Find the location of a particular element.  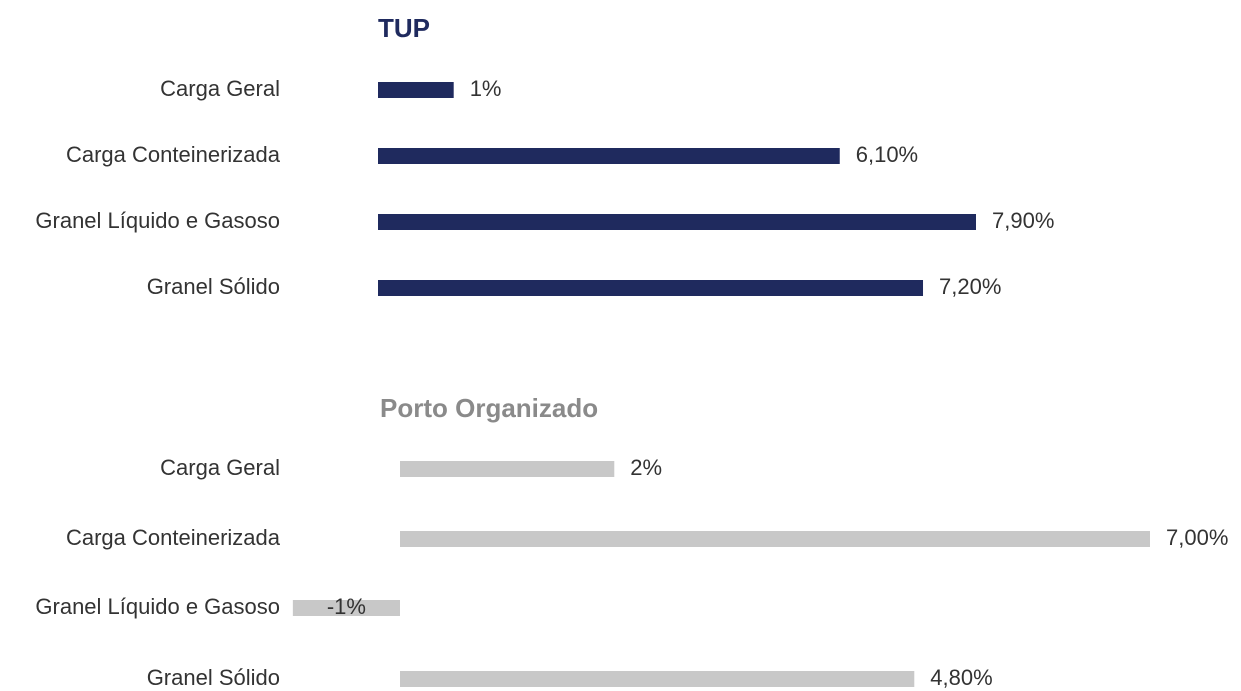

value-label: 6,10% is located at coordinates (887, 154).